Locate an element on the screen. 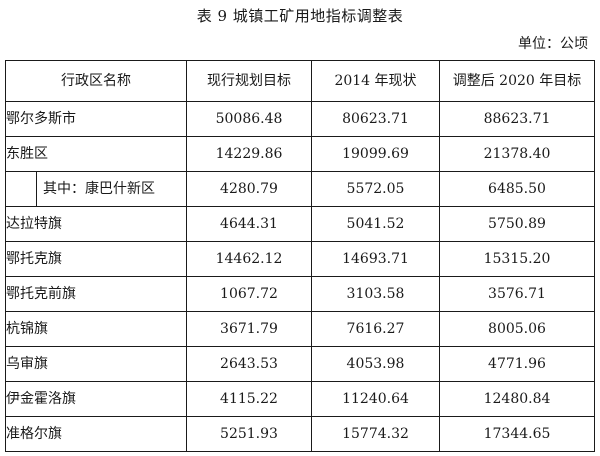  status-2014-value: 14693.71 is located at coordinates (375, 259).